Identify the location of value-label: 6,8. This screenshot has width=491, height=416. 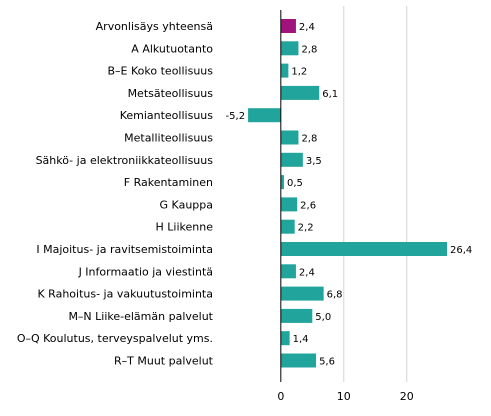
(335, 295).